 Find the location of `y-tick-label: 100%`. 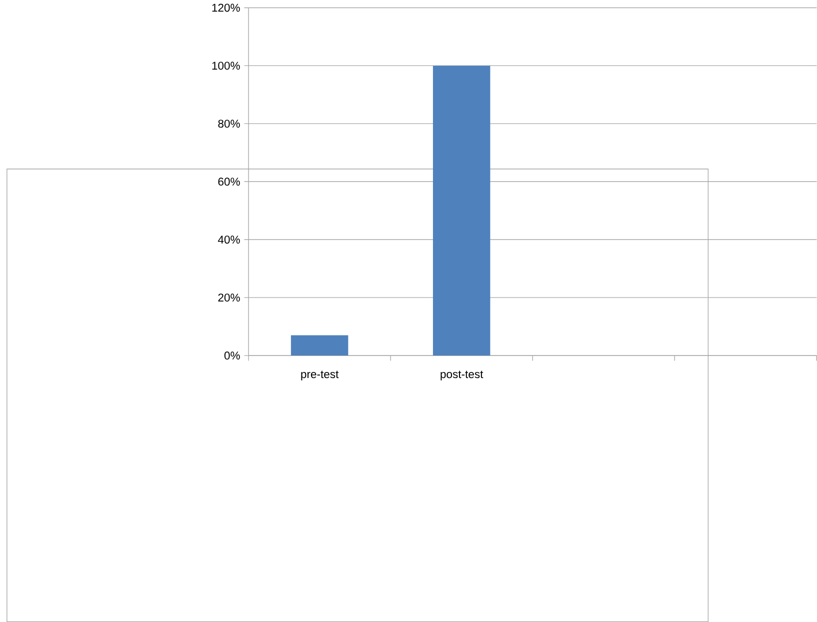

y-tick-label: 100% is located at coordinates (226, 66).